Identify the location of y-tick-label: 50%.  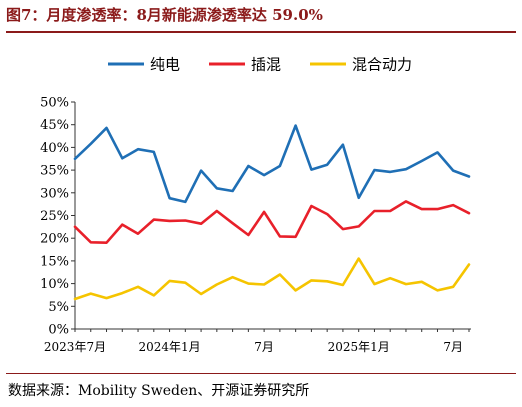
(54, 103).